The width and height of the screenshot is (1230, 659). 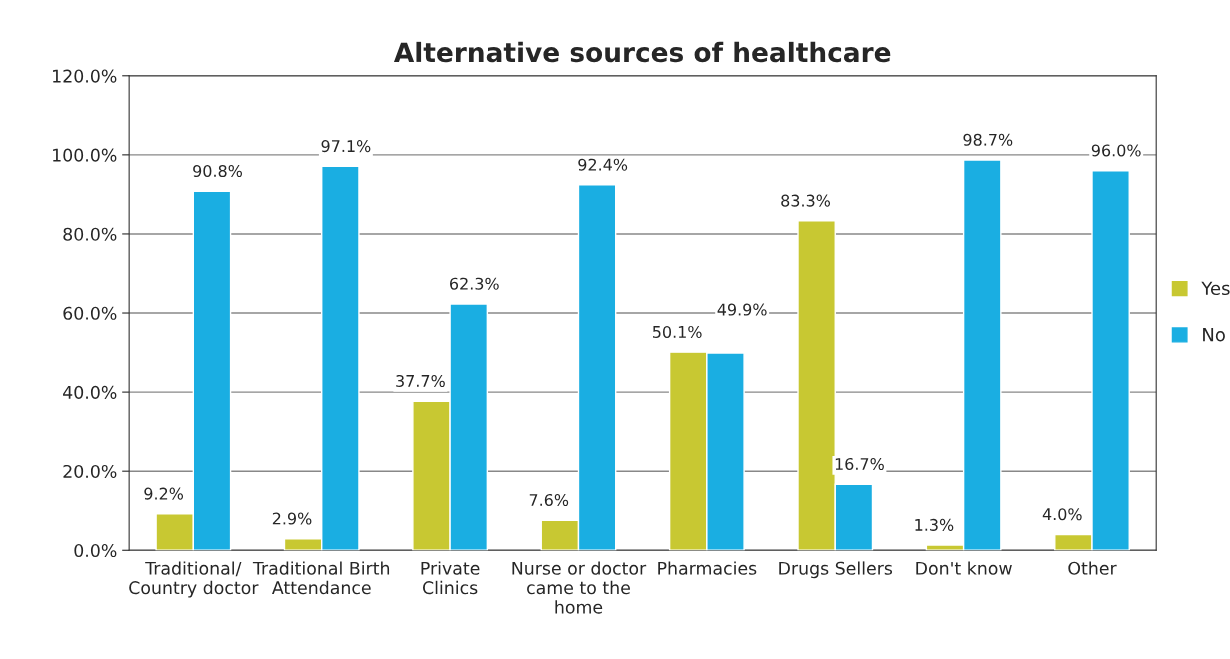 What do you see at coordinates (677, 331) in the screenshot?
I see `data-label: 50.1%` at bounding box center [677, 331].